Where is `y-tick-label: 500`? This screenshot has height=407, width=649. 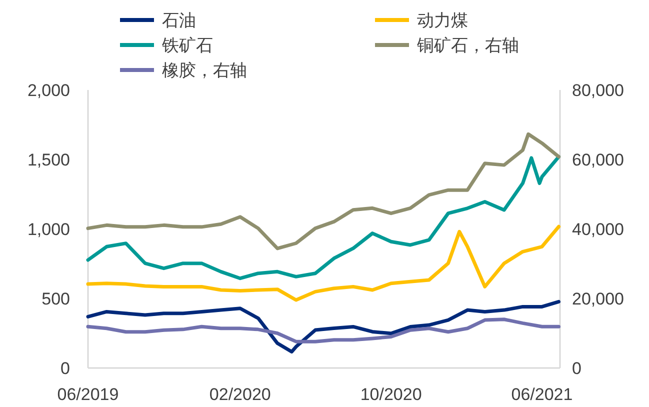
y-tick-label: 500 is located at coordinates (56, 299).